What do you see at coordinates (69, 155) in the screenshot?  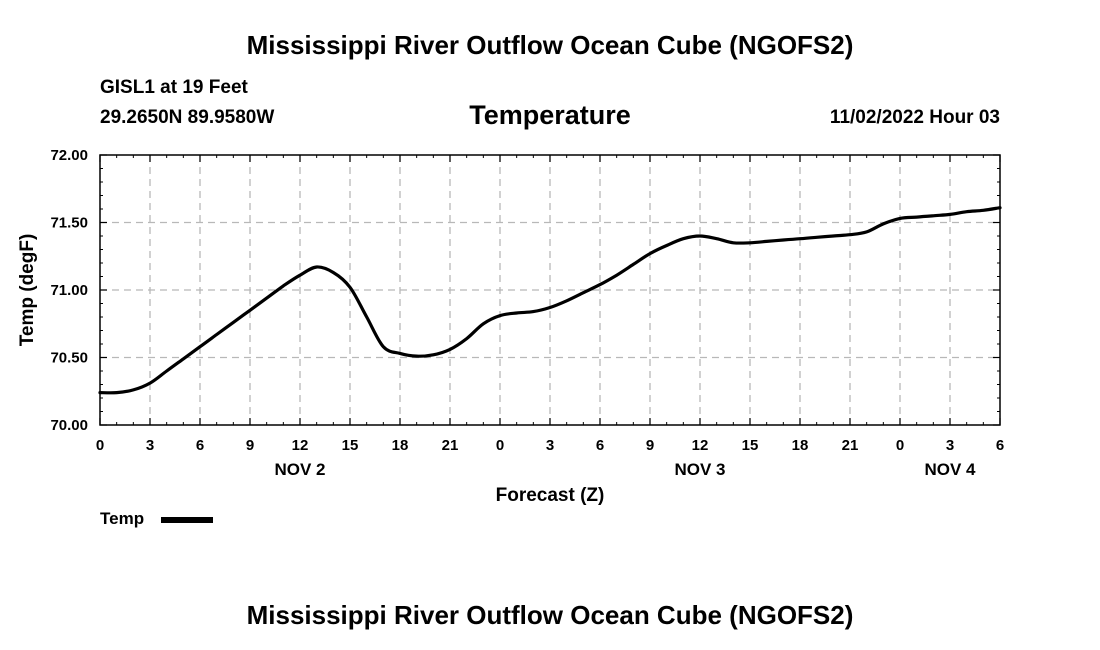 I see `y-tick-label: 72.00` at bounding box center [69, 155].